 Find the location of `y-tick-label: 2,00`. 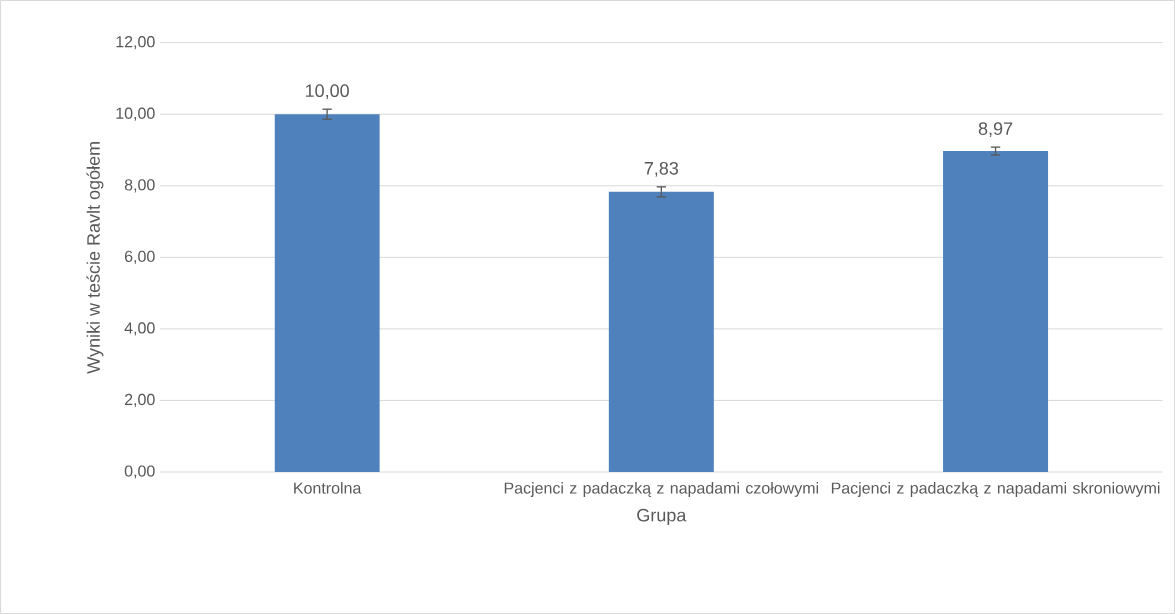

y-tick-label: 2,00 is located at coordinates (139, 400).